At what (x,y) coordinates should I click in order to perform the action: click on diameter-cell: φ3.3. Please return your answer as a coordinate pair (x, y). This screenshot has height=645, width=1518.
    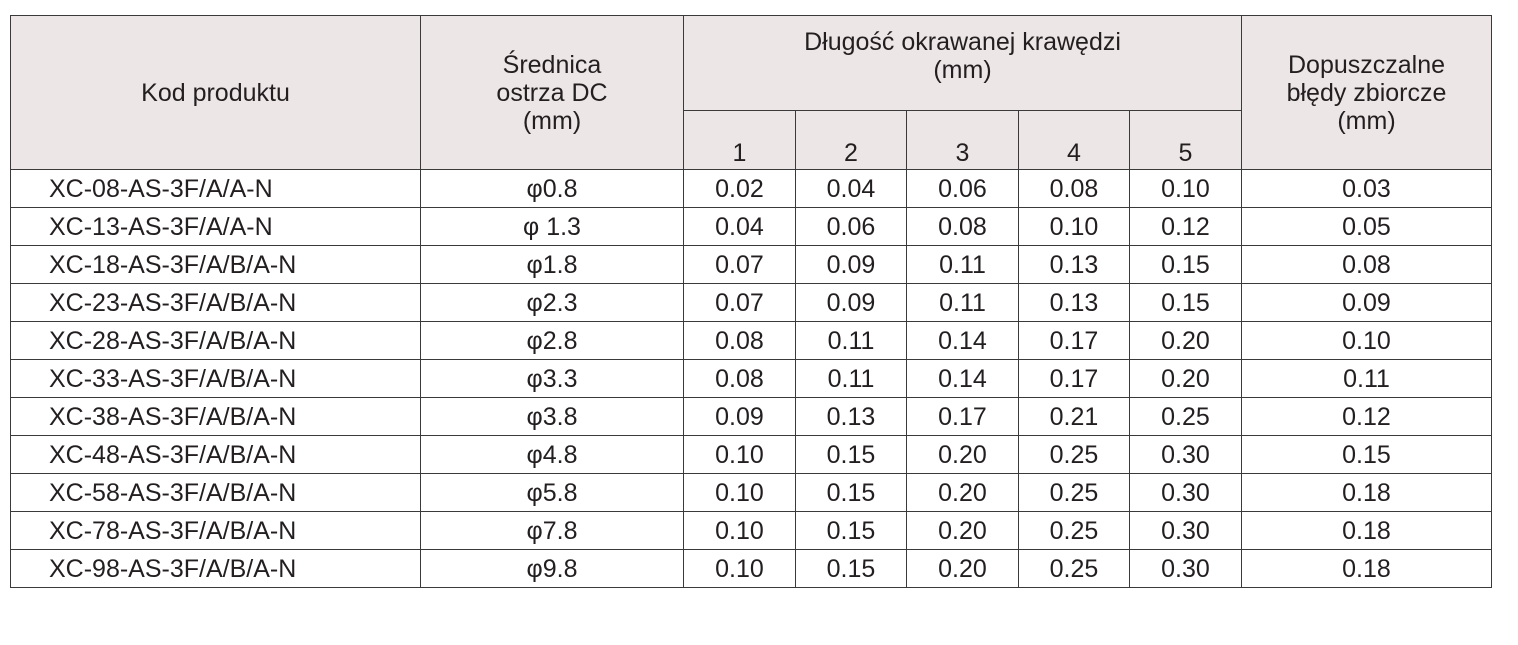
    Looking at the image, I should click on (552, 378).